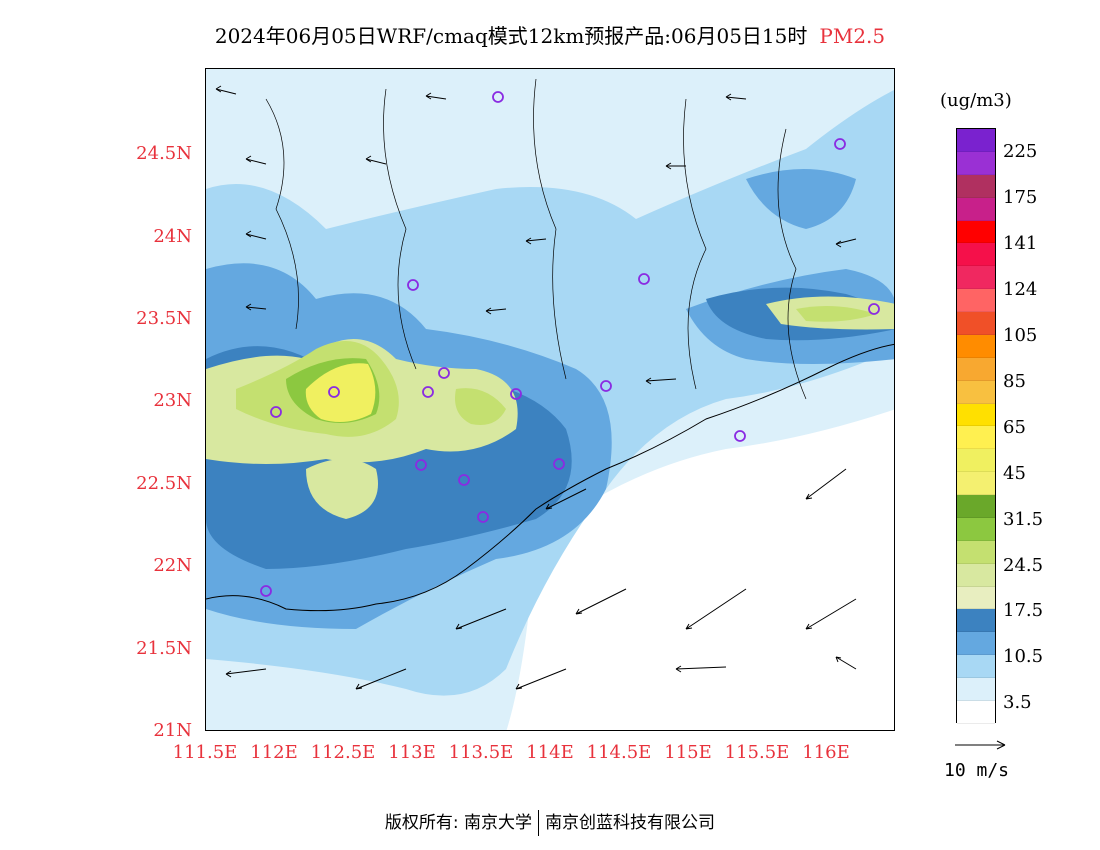  Describe the element at coordinates (172, 400) in the screenshot. I see `y-tick-label: 23N` at that location.